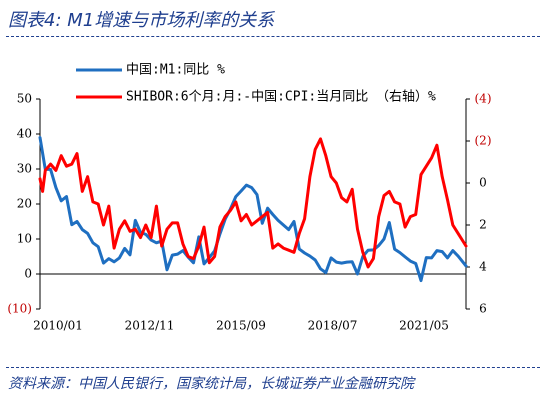 This screenshot has width=546, height=402. What do you see at coordinates (241, 326) in the screenshot?
I see `x-tick-label: 2015/09` at bounding box center [241, 326].